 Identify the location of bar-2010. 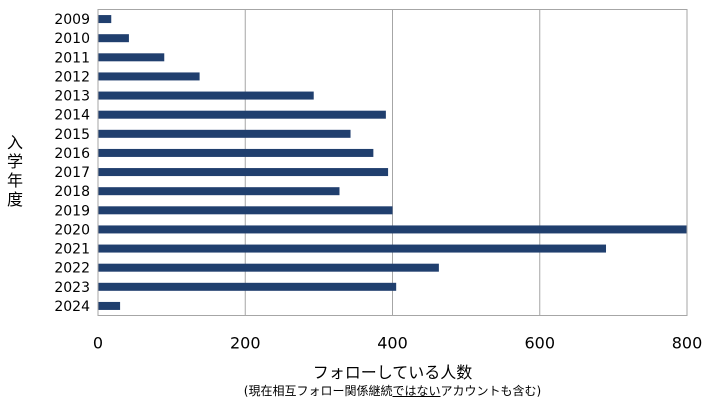
(113, 38).